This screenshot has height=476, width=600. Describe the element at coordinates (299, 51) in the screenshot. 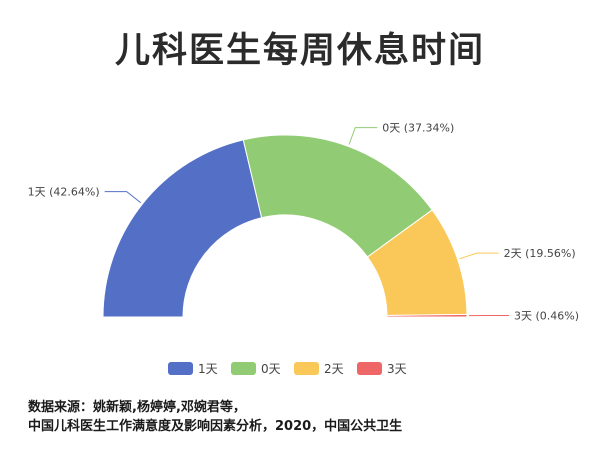

I see `chart-title: 儿科医生每周休息时间` at that location.